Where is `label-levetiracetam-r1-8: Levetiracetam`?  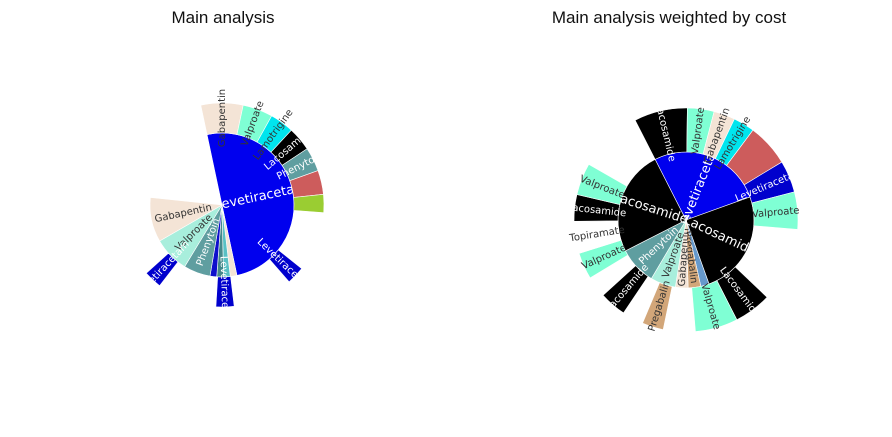 label-levetiracetam-r1-8: Levetiracetam is located at coordinates (285, 266).